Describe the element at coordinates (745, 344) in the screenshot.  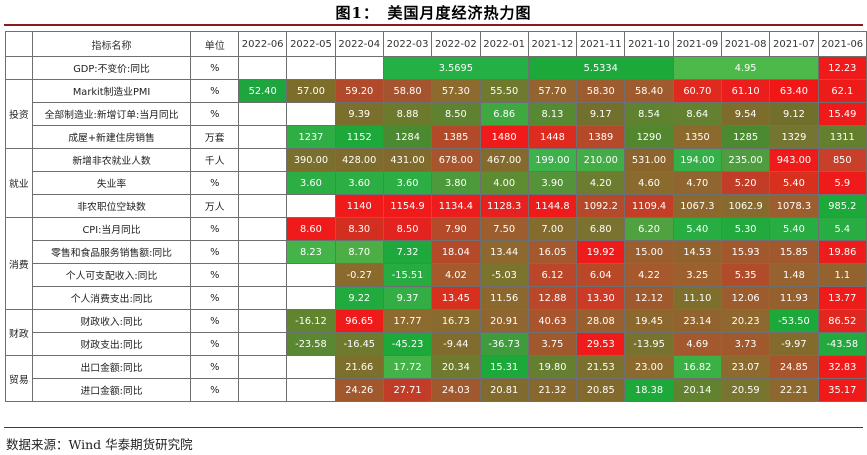
I see `heatmap-cell: 3.73` at that location.